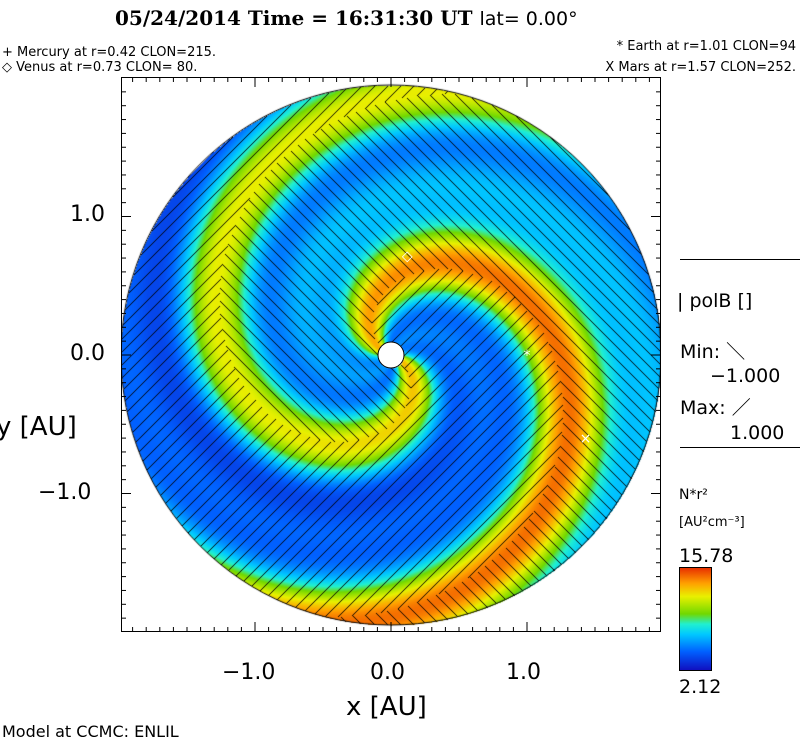 The width and height of the screenshot is (800, 746). Describe the element at coordinates (90, 731) in the screenshot. I see `footer-credit: Model at CCMC: ENLIL` at that location.